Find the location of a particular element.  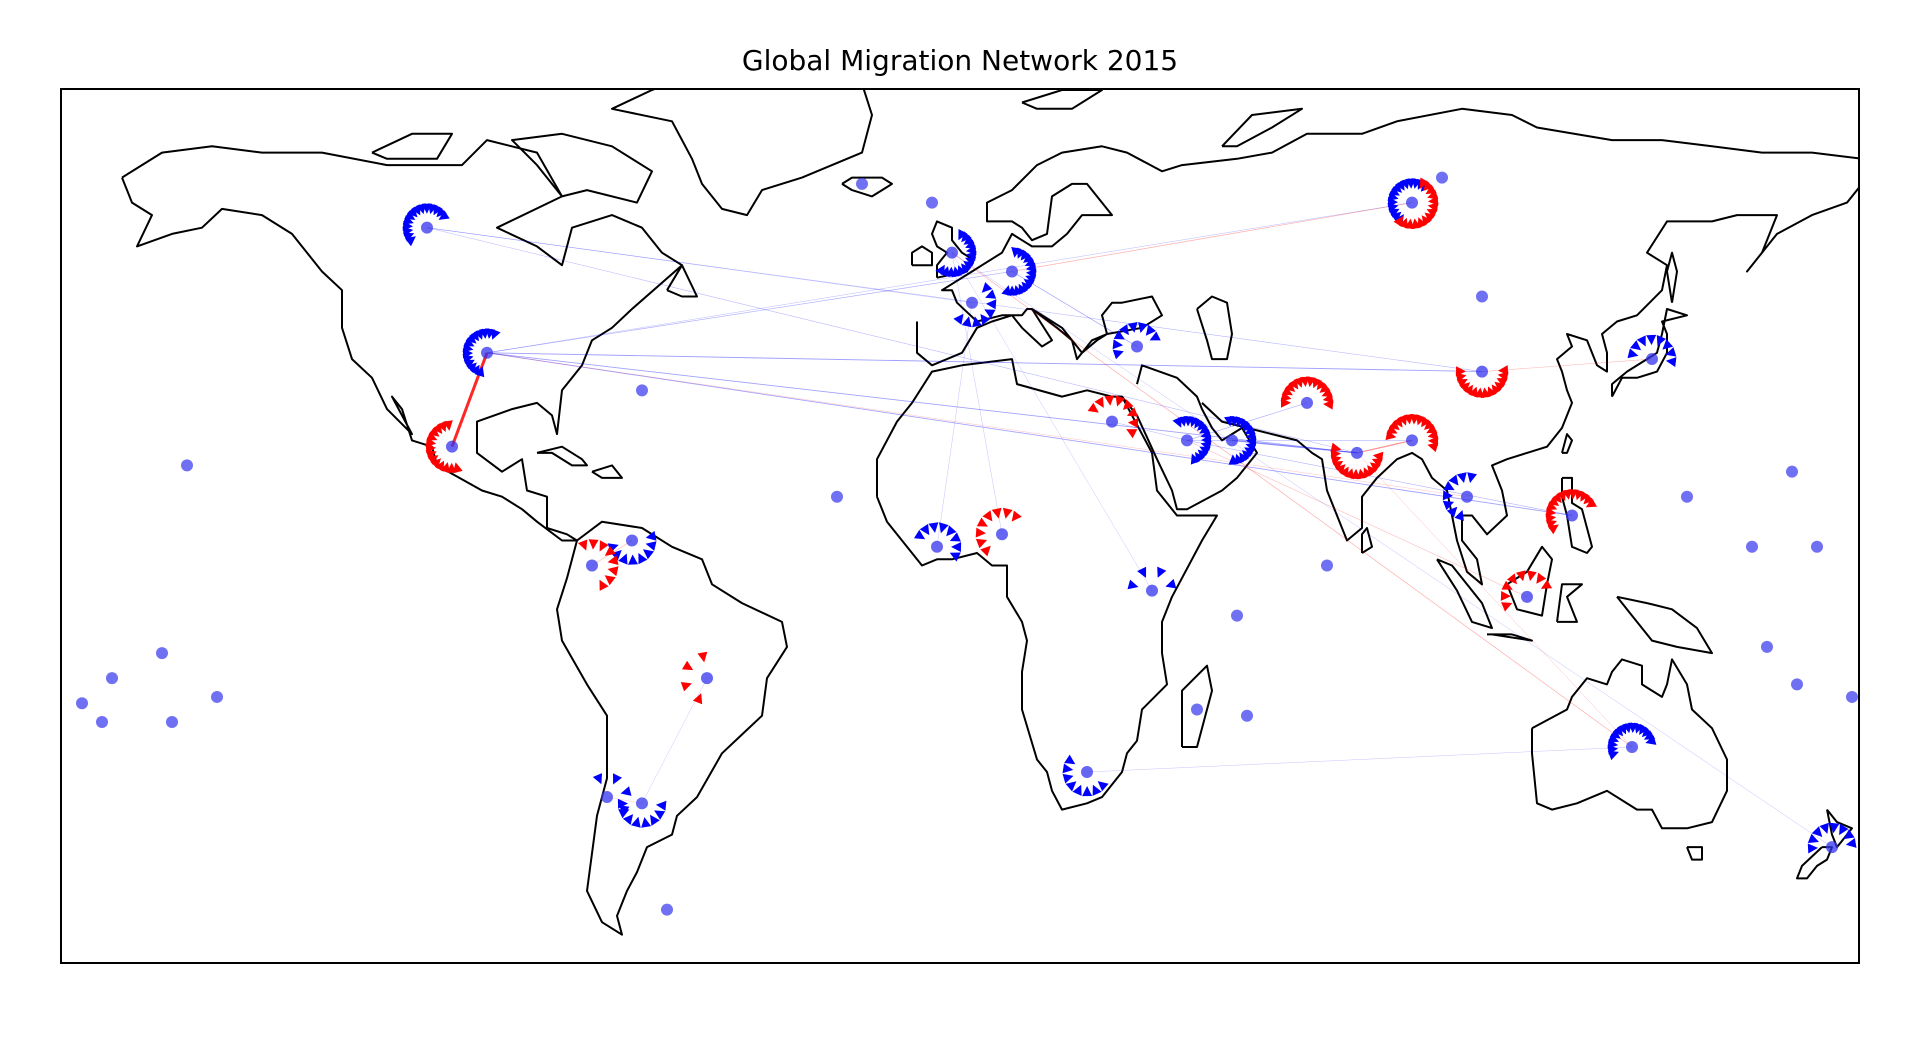

coastline-greenland is located at coordinates (742, 153).